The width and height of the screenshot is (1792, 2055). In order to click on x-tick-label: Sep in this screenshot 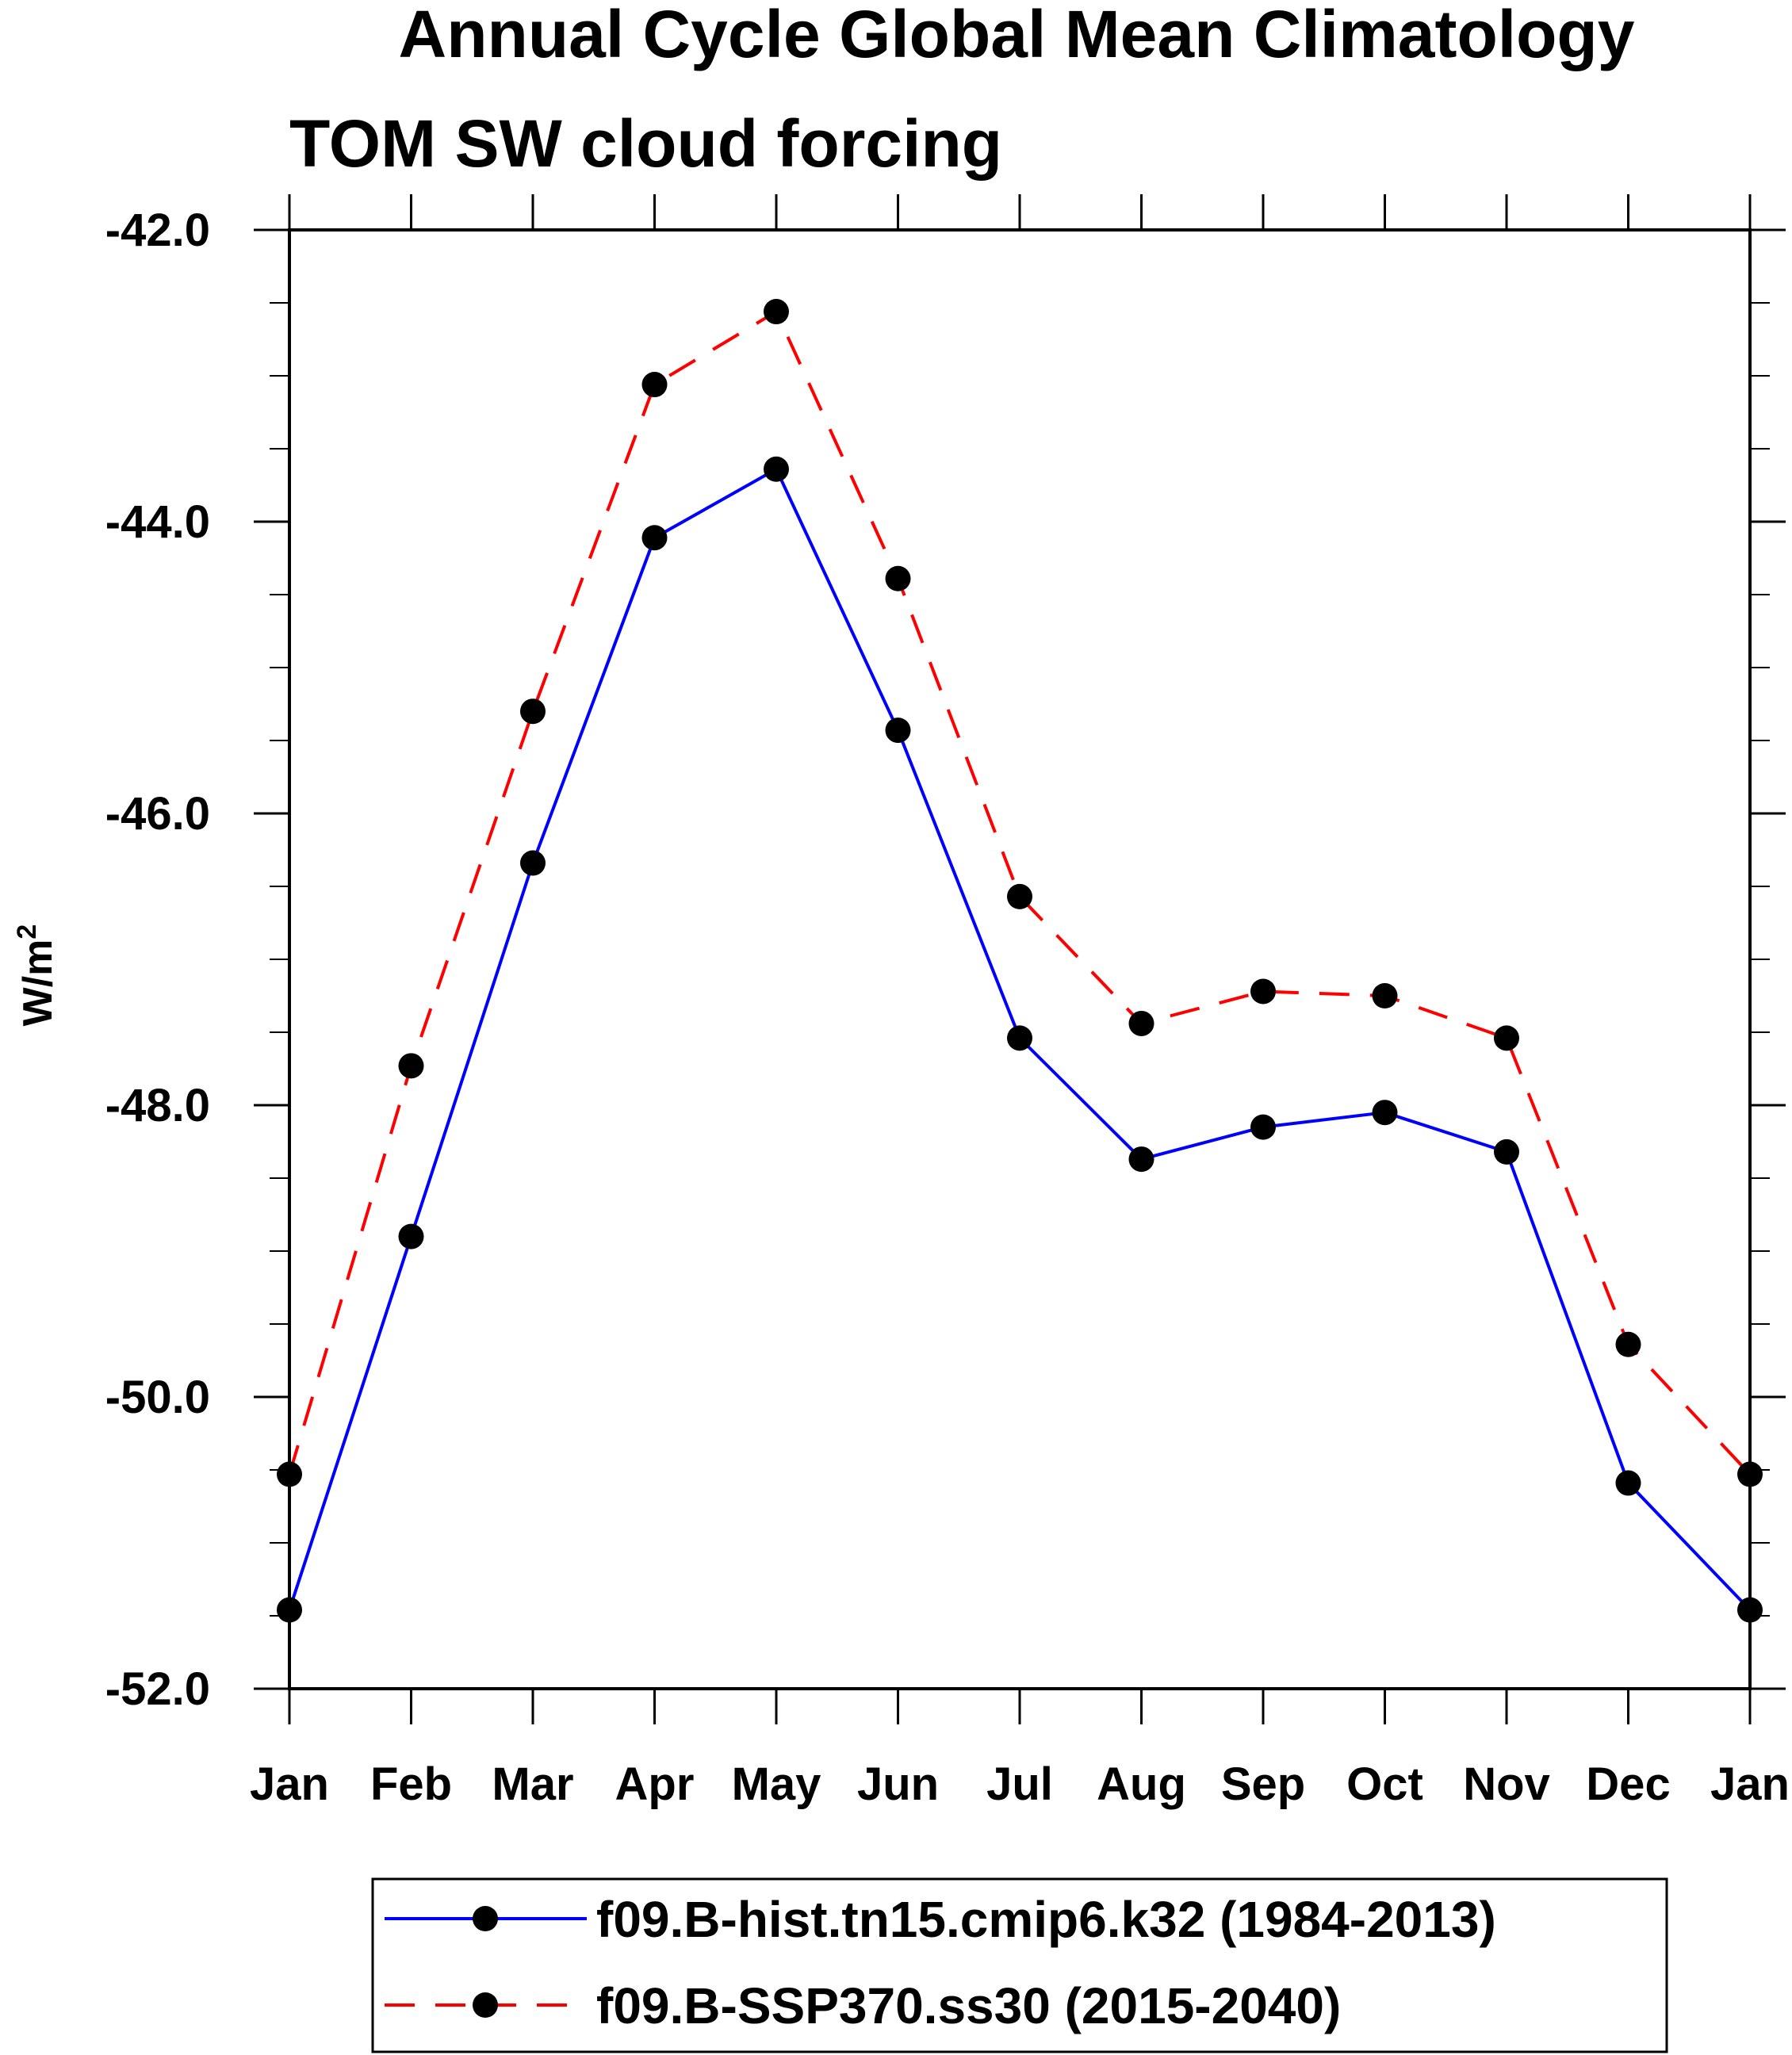, I will do `click(1263, 1784)`.